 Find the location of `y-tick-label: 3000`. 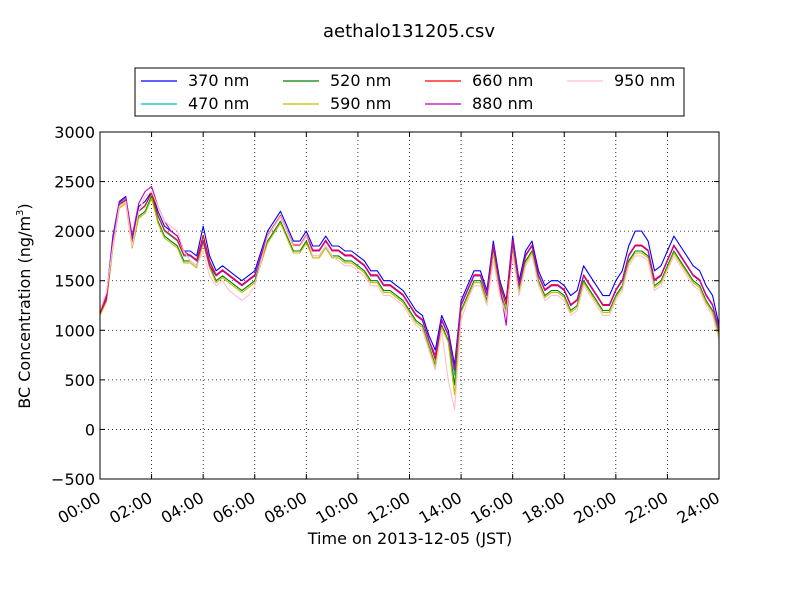

y-tick-label: 3000 is located at coordinates (74, 132).